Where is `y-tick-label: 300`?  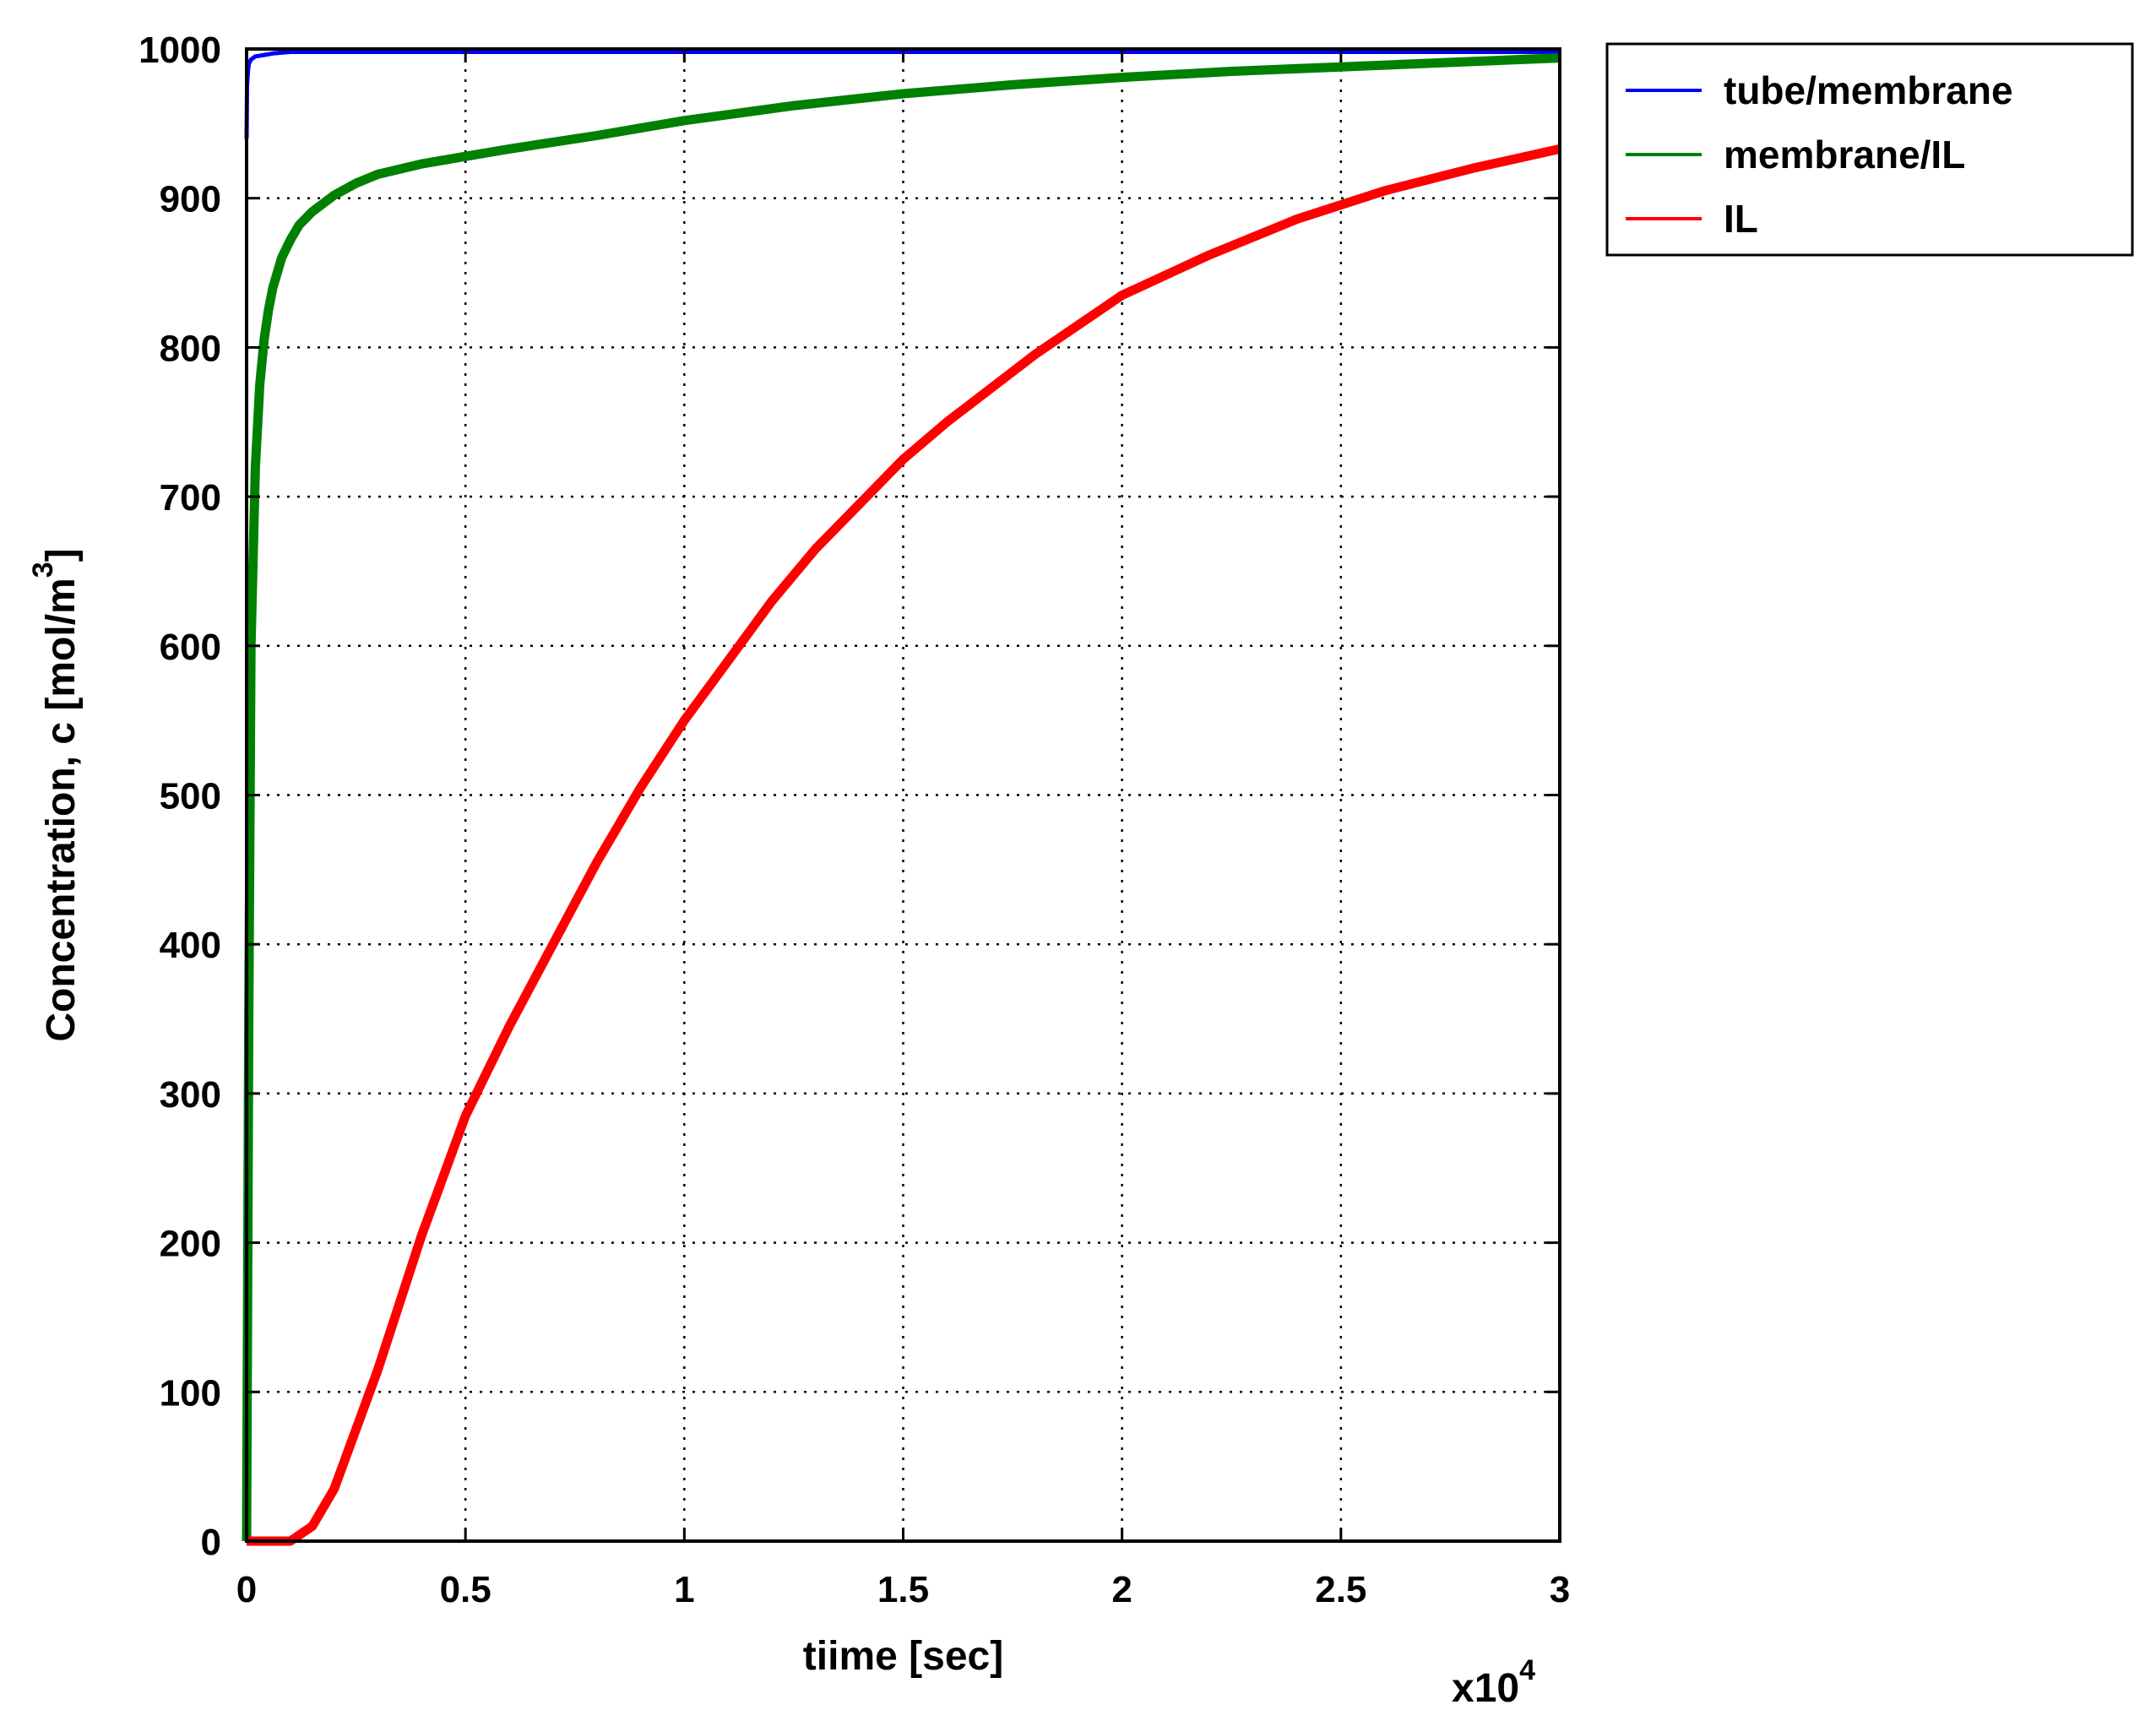 y-tick-label: 300 is located at coordinates (190, 1095).